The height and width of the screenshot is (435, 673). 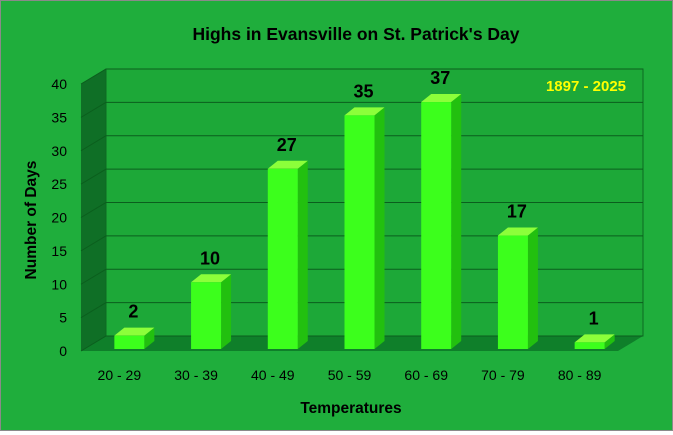 What do you see at coordinates (59, 151) in the screenshot?
I see `y-tick-label: 30` at bounding box center [59, 151].